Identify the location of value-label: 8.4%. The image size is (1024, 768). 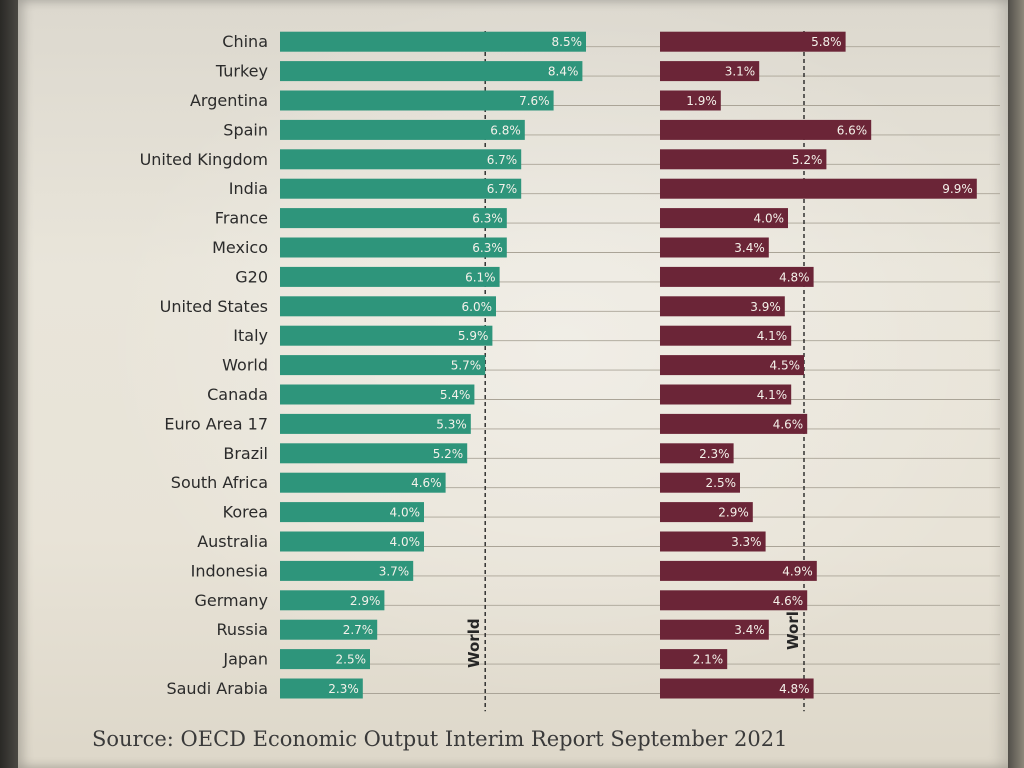
(563, 72).